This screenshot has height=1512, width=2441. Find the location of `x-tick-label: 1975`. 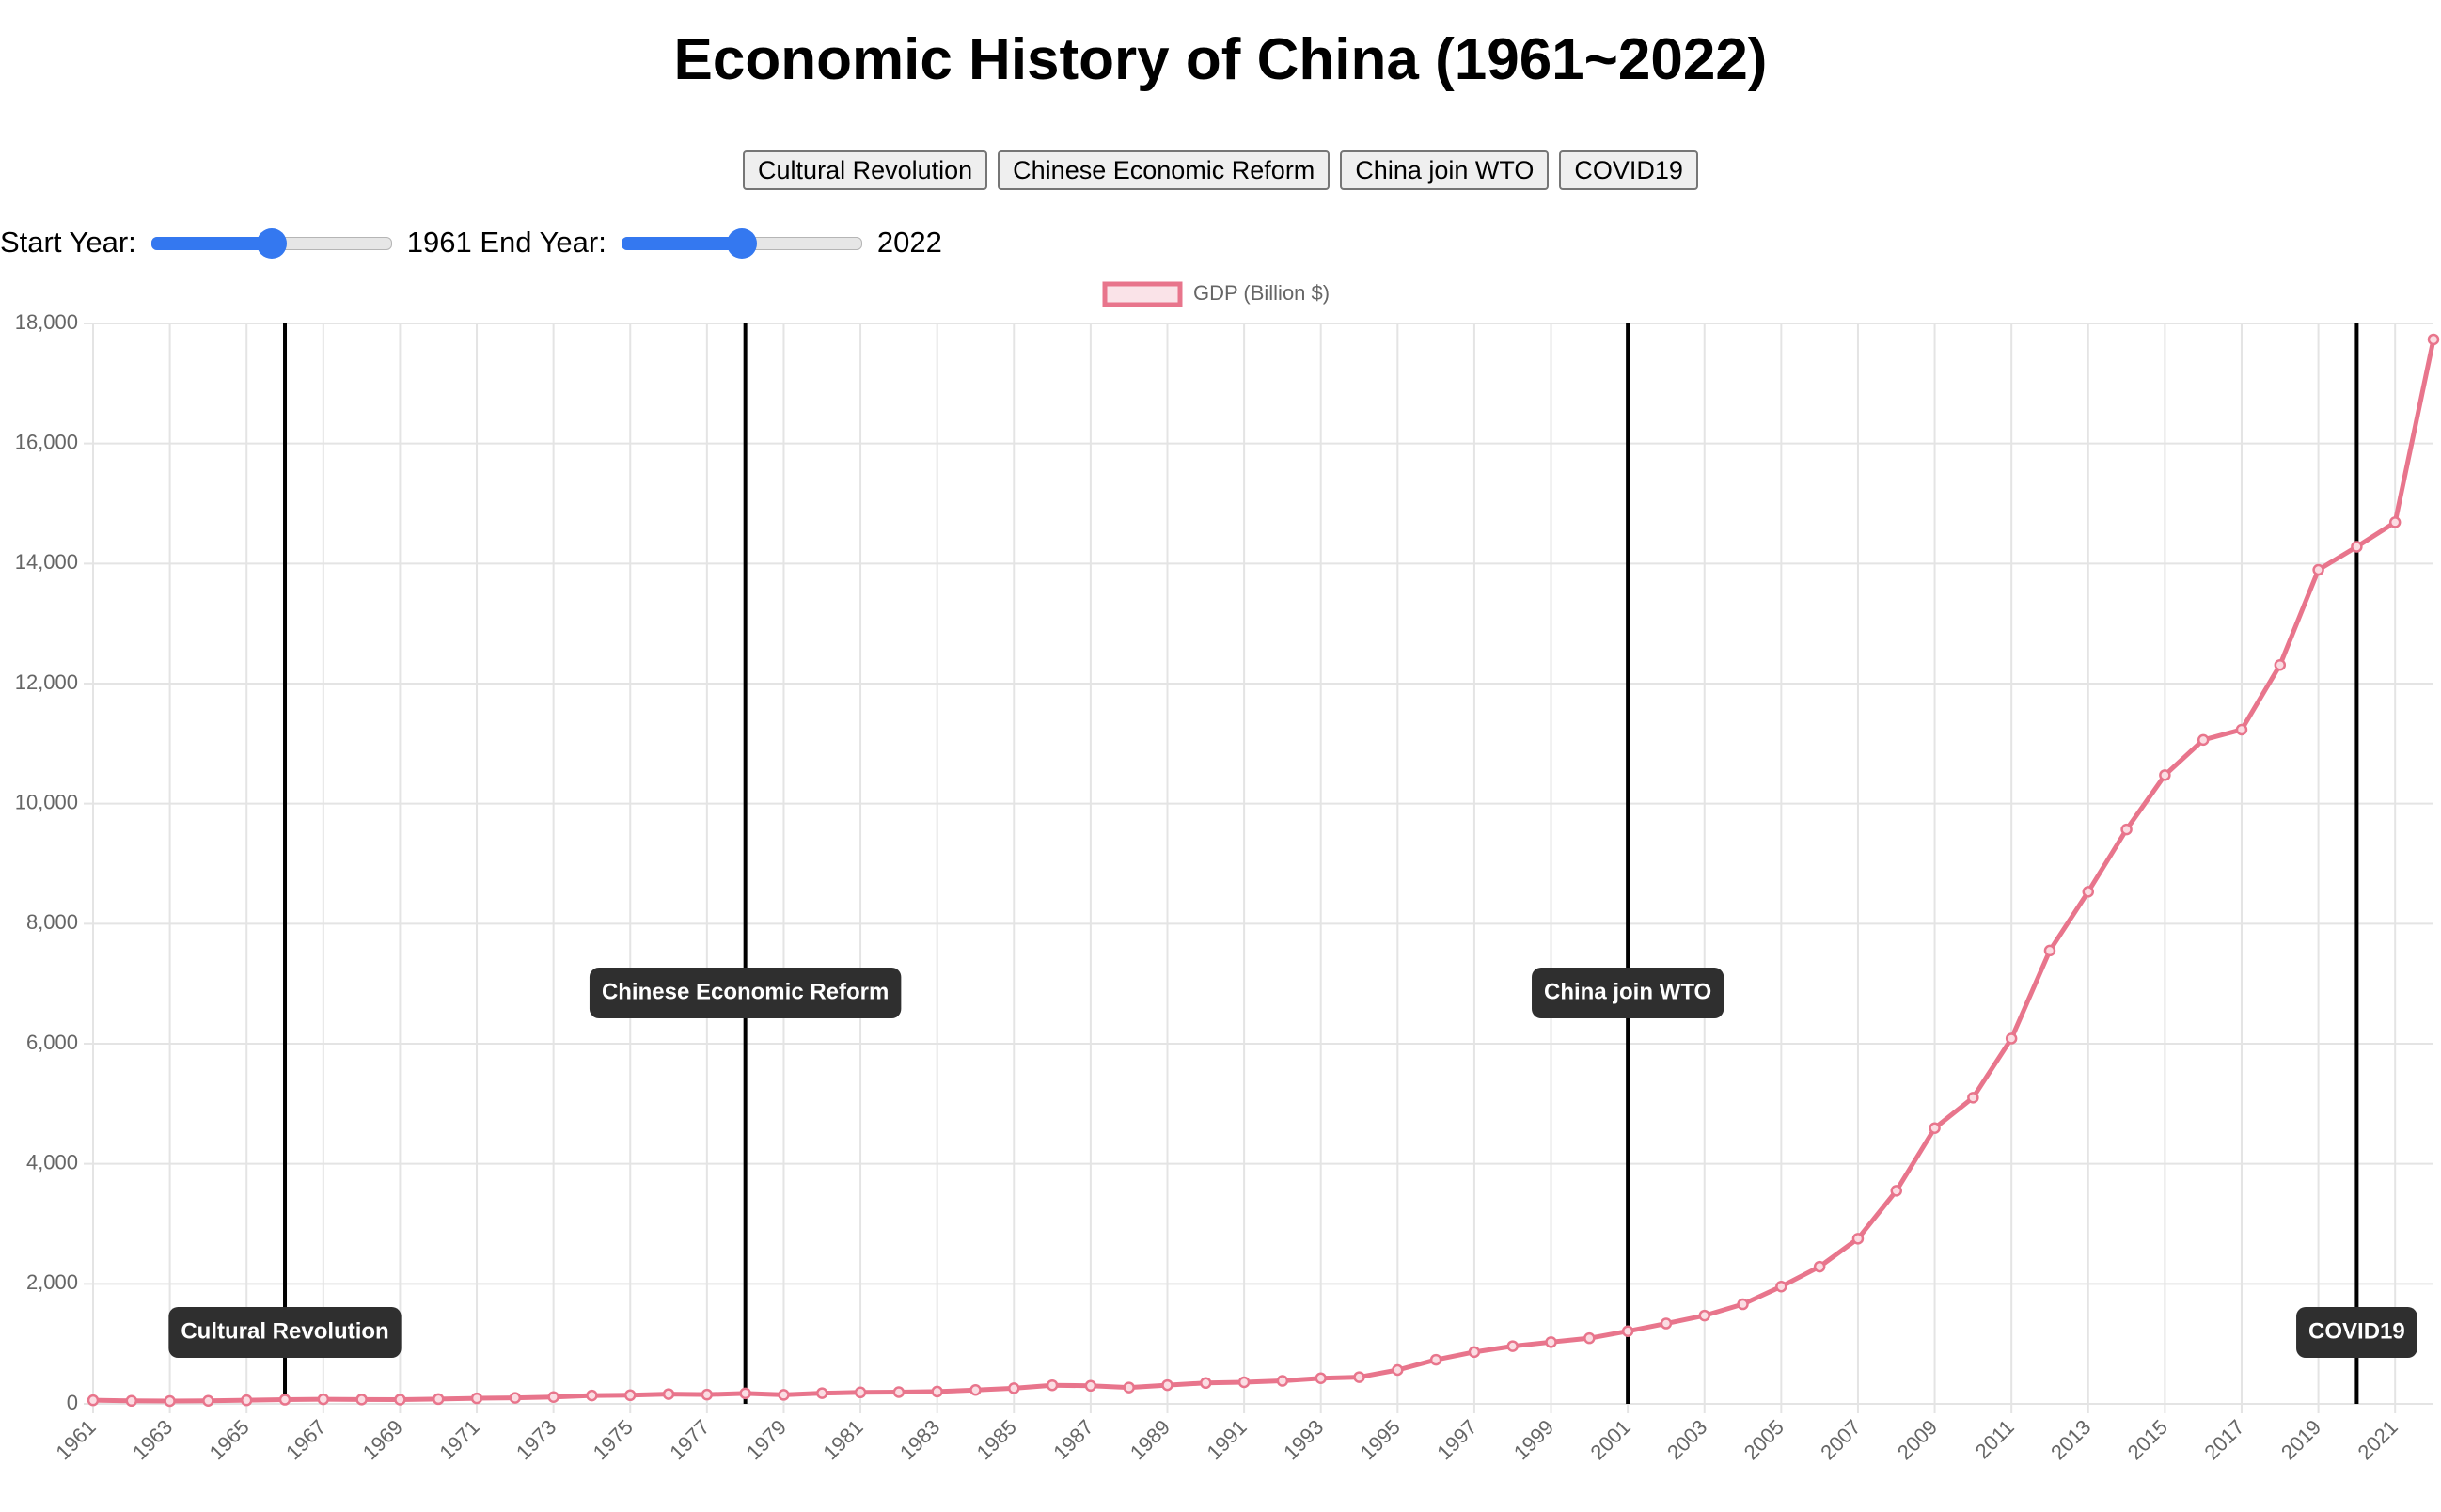

x-tick-label: 1975 is located at coordinates (613, 1439).